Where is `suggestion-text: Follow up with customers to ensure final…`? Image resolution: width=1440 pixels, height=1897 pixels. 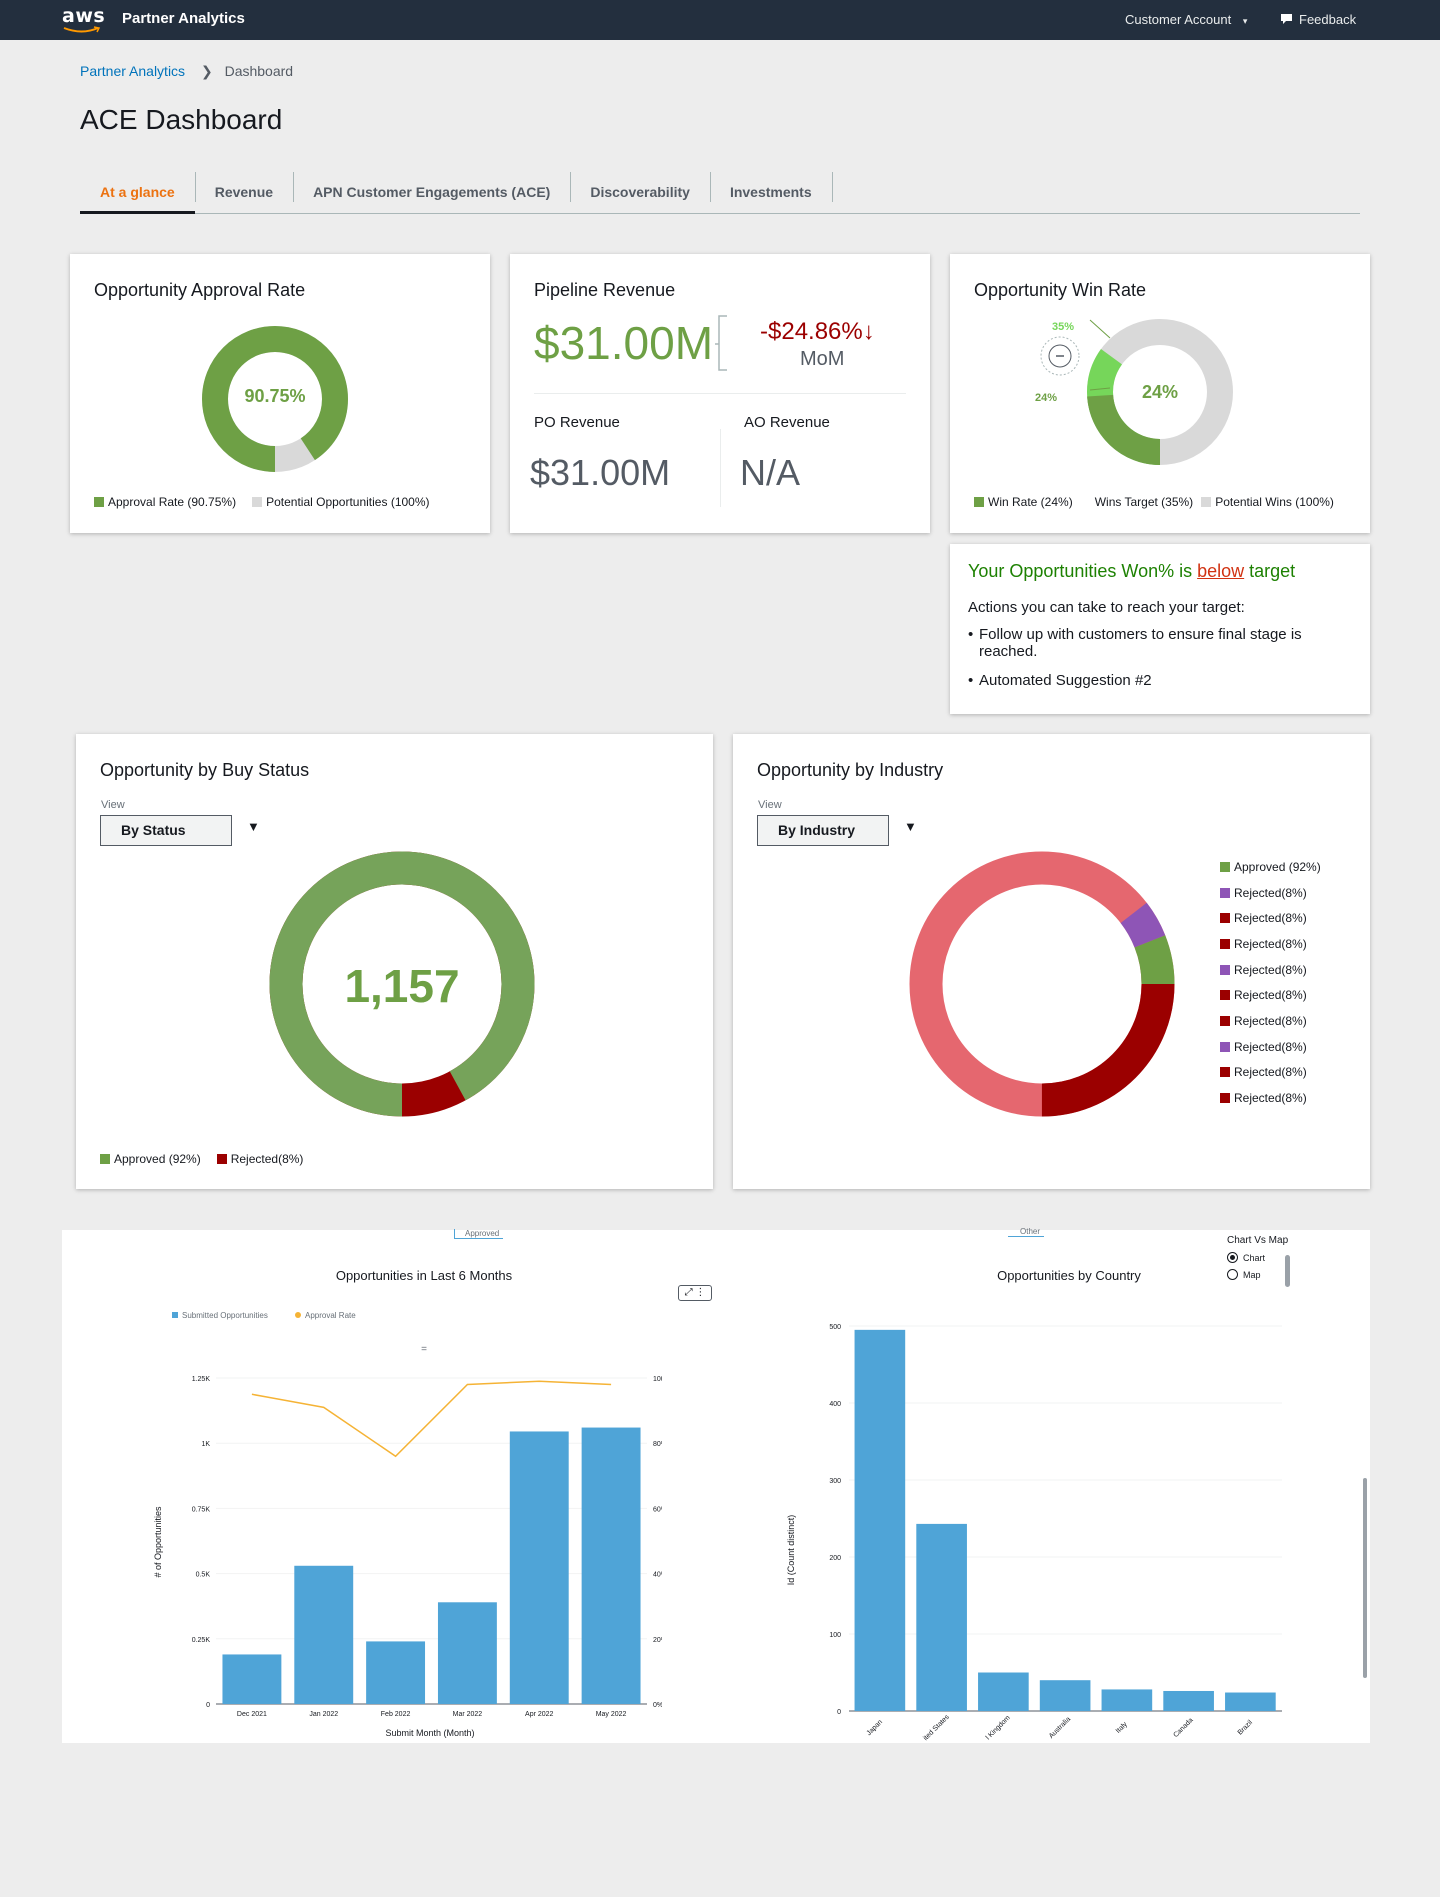 suggestion-text: Follow up with customers to ensure final… is located at coordinates (1140, 643).